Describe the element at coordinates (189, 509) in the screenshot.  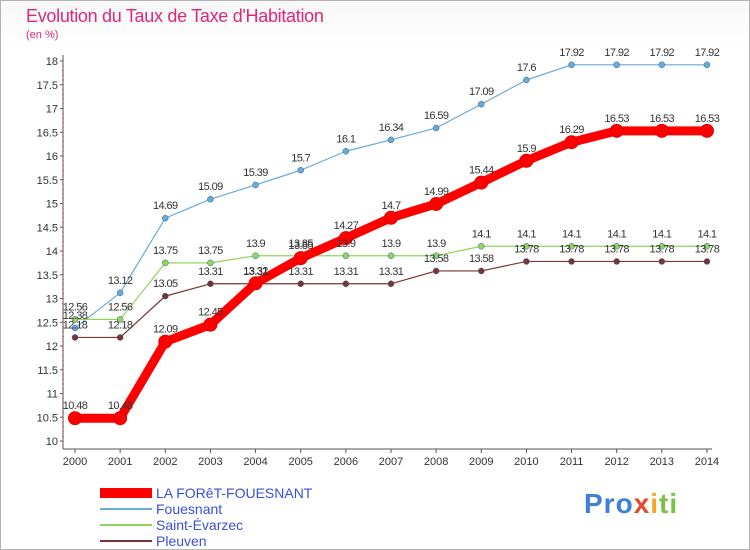
I see `legend-label: Fouesnant` at that location.